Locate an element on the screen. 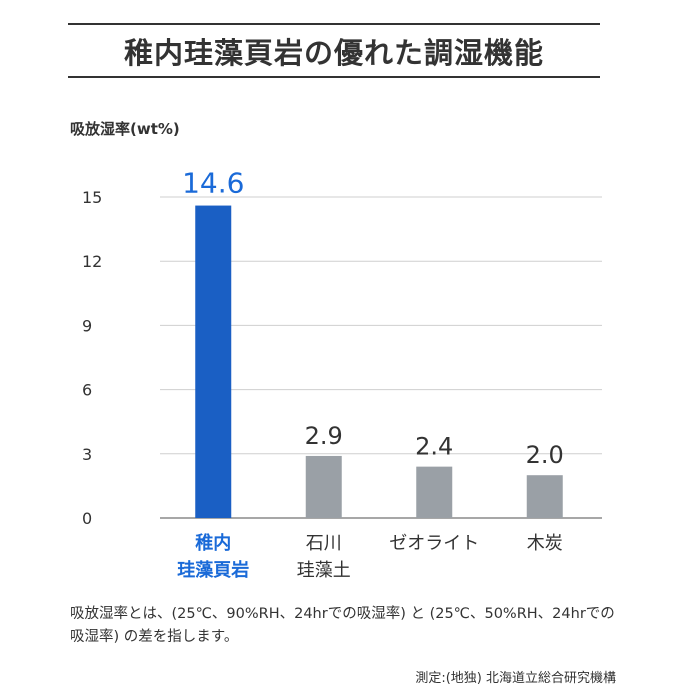 The image size is (700, 700). y-tick-label: 3 is located at coordinates (87, 454).